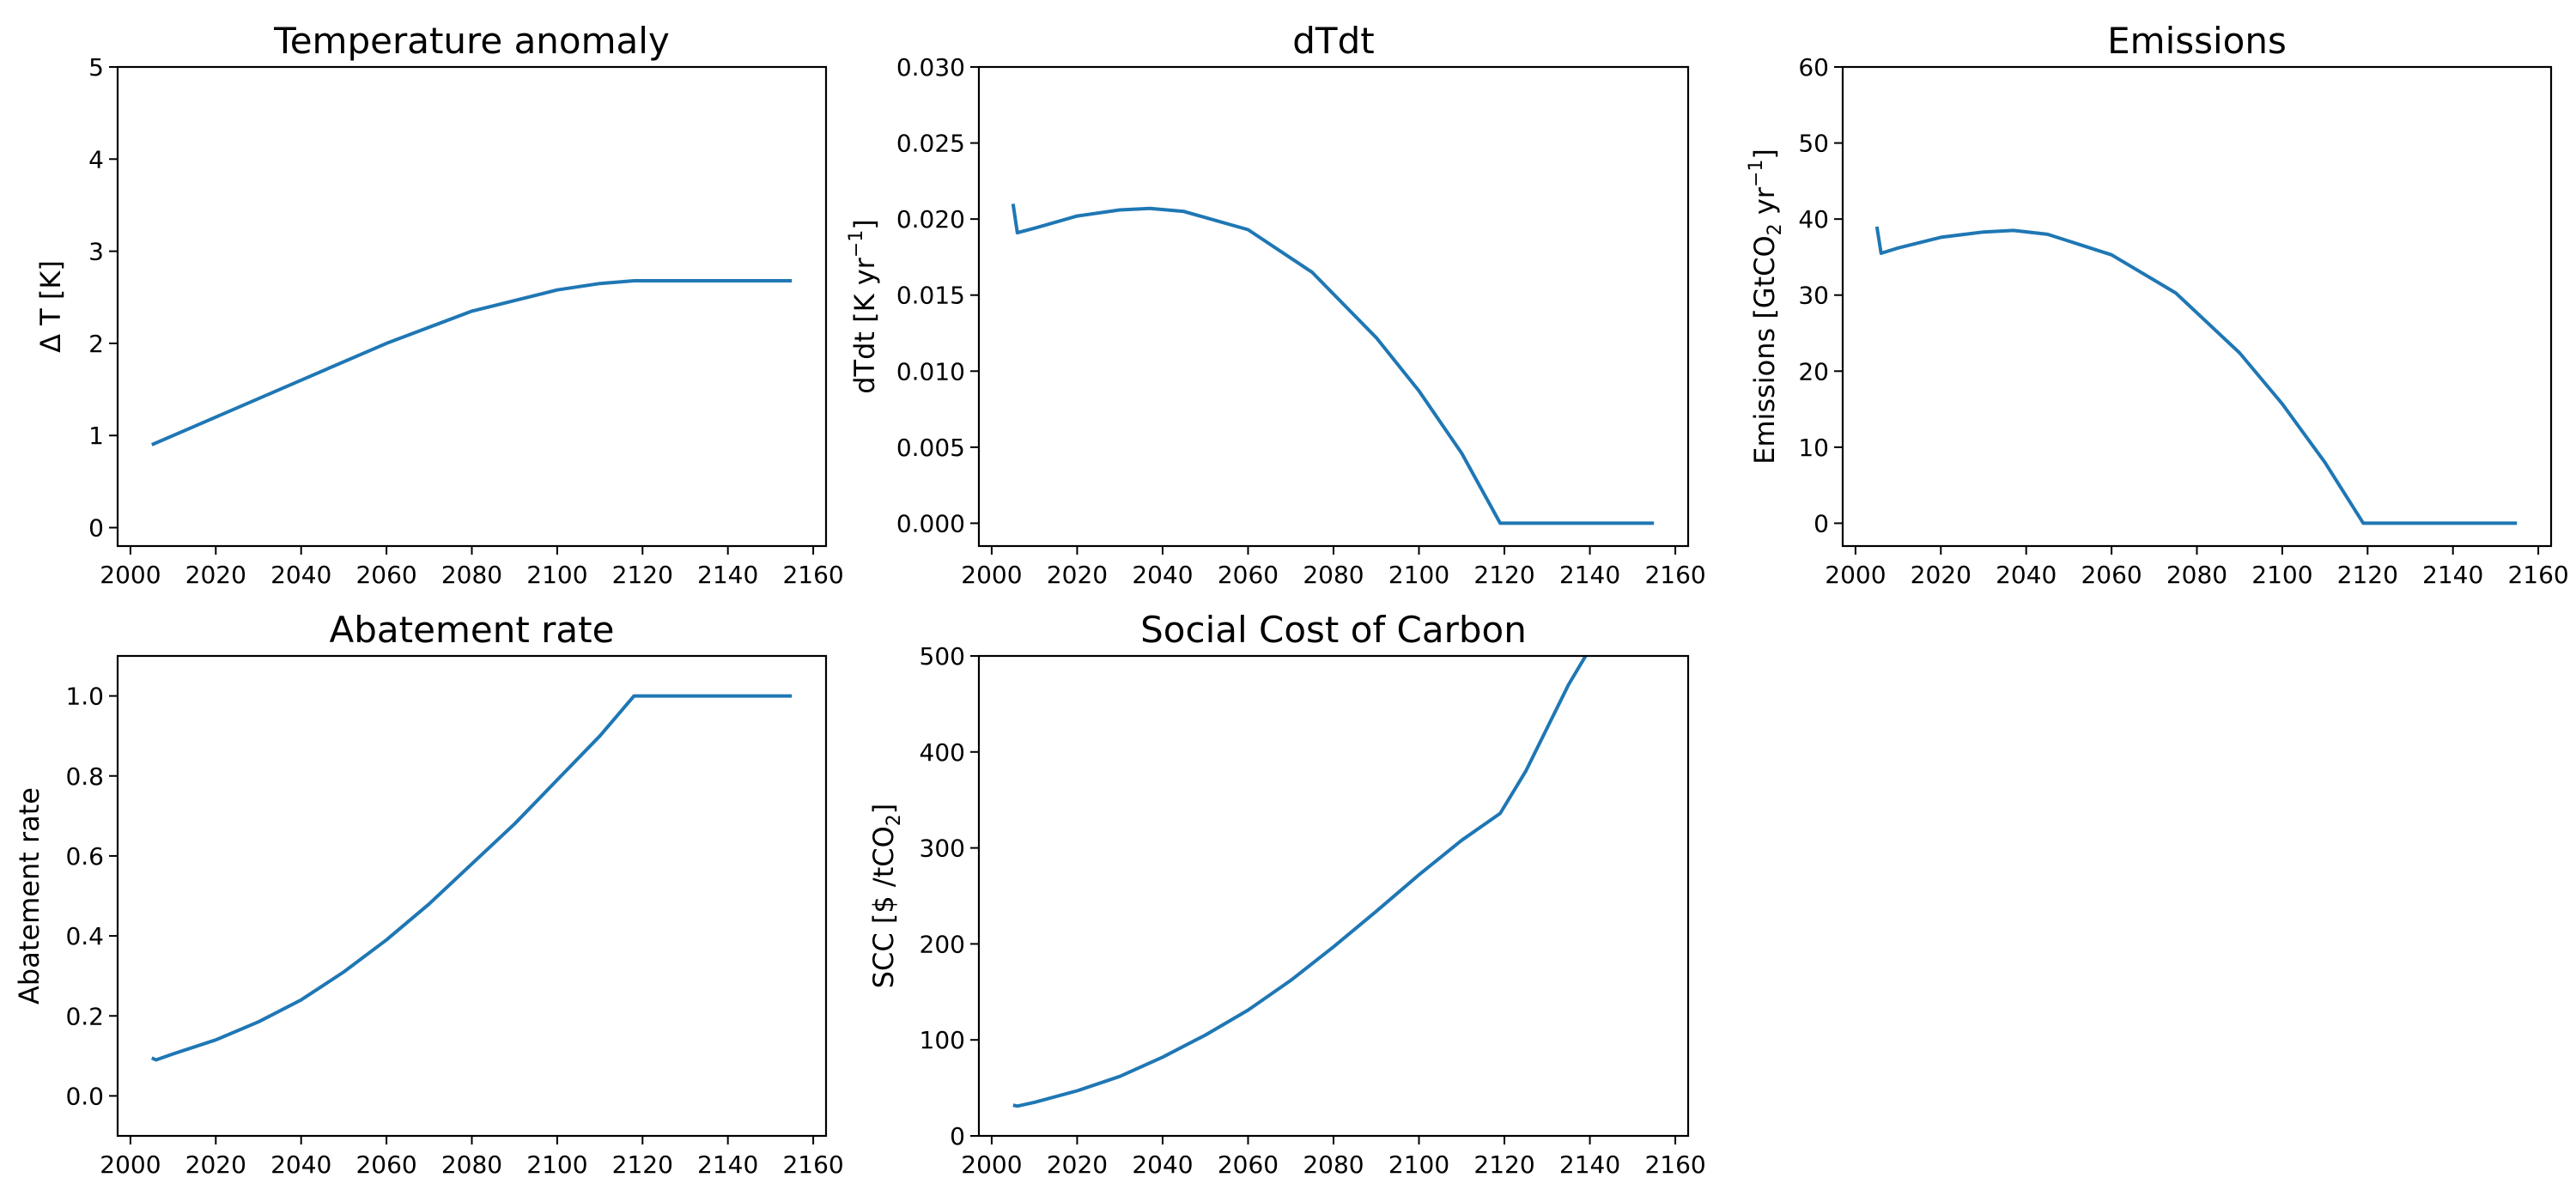  What do you see at coordinates (1814, 144) in the screenshot?
I see `y-tick-label: 50` at bounding box center [1814, 144].